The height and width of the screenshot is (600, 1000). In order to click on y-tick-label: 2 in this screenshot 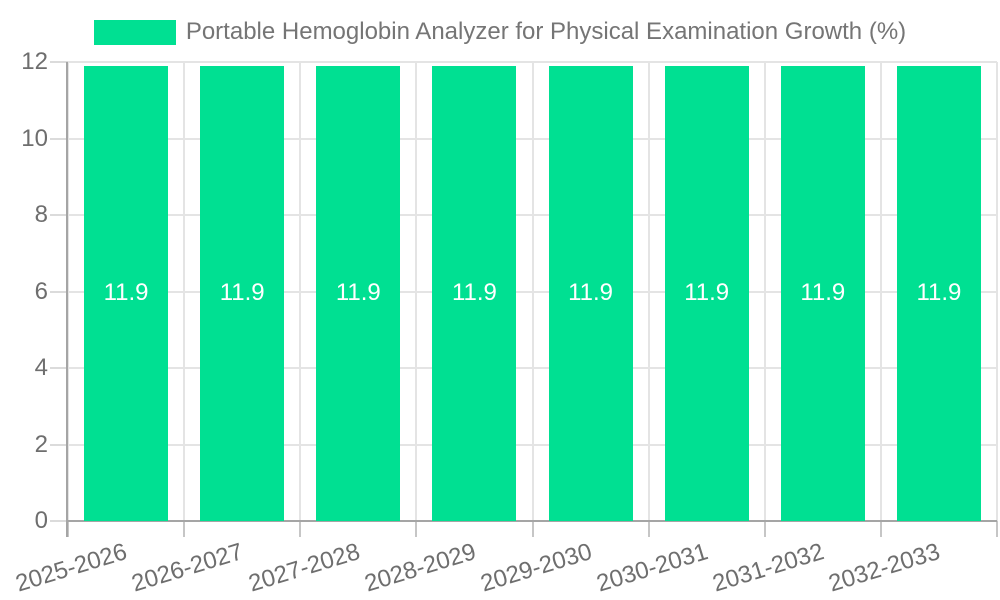, I will do `click(41, 444)`.